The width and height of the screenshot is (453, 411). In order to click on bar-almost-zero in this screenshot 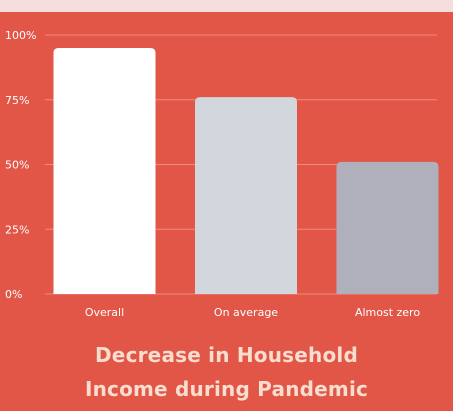, I will do `click(387, 227)`.